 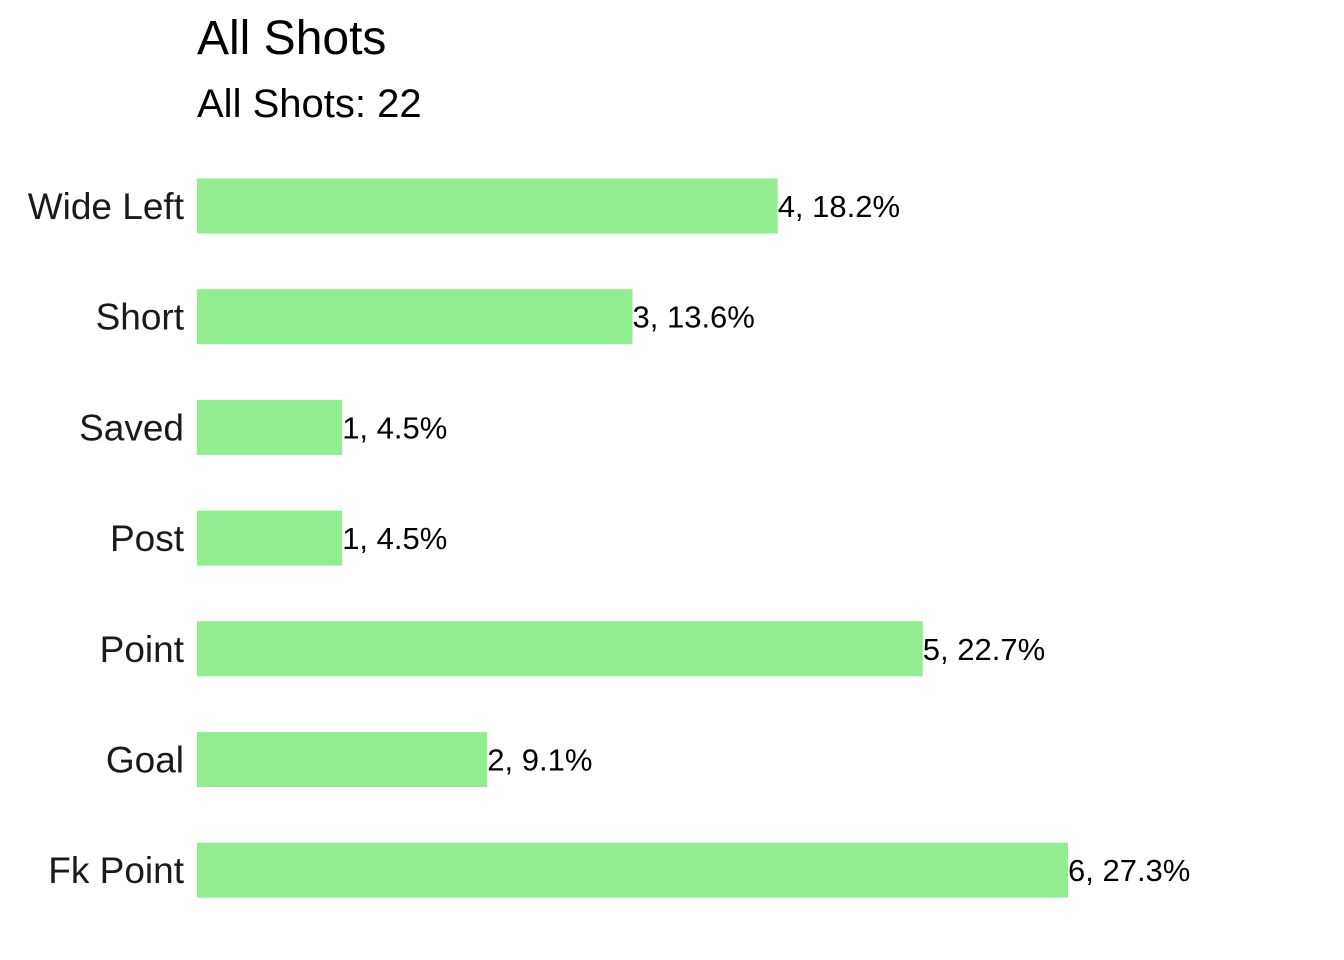 What do you see at coordinates (984, 649) in the screenshot?
I see `data-label: 5, 22.7%` at bounding box center [984, 649].